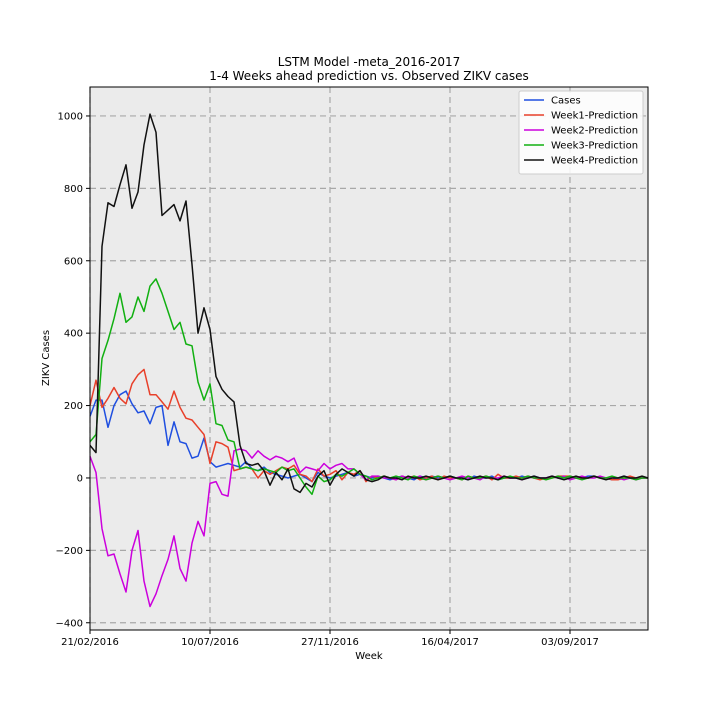  Describe the element at coordinates (369, 656) in the screenshot. I see `x-axis-label: Week` at that location.